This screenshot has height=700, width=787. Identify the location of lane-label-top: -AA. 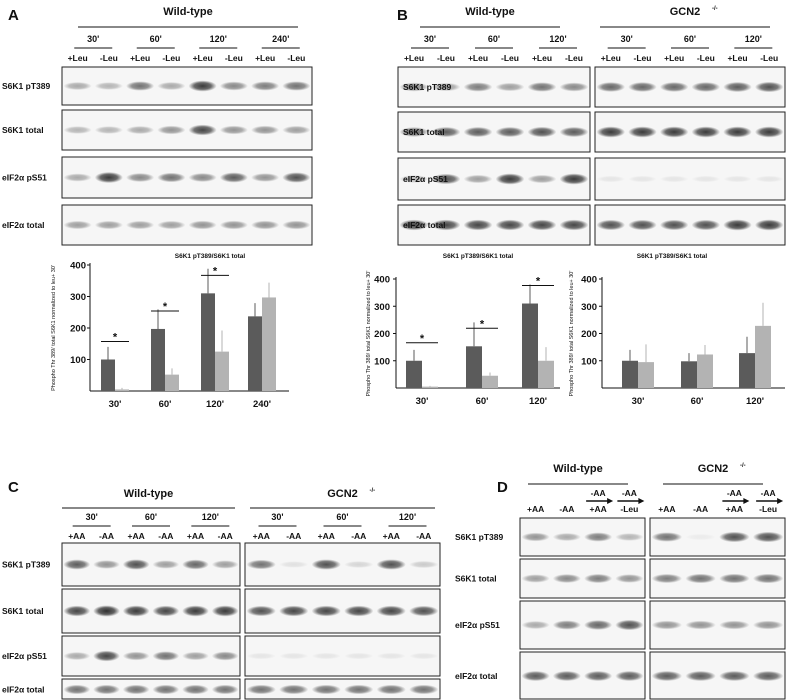
(598, 493).